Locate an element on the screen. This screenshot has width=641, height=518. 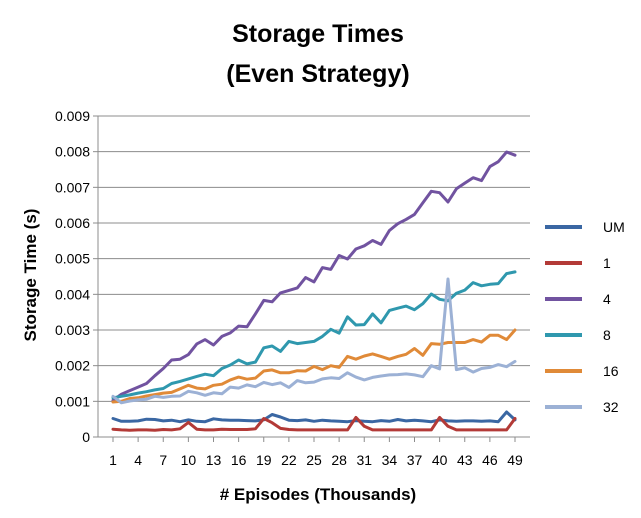
y-tick-label: 0.009 is located at coordinates (72, 116).